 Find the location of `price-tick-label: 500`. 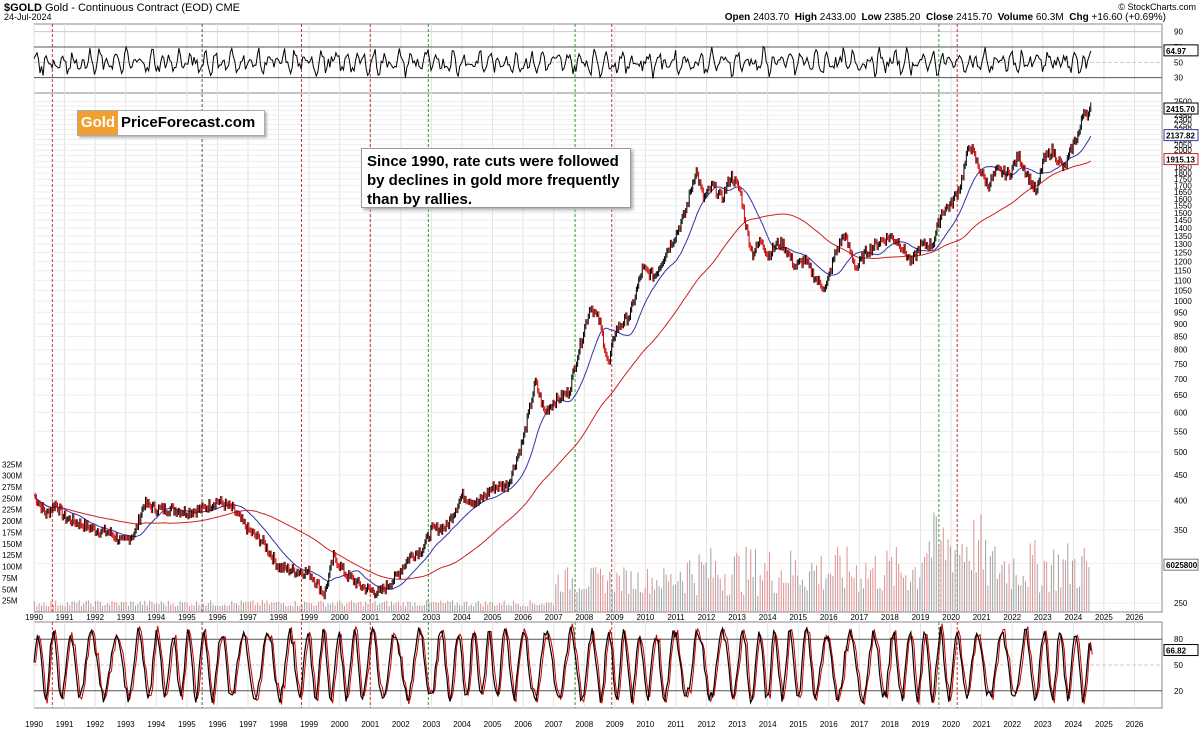

price-tick-label: 500 is located at coordinates (1181, 452).